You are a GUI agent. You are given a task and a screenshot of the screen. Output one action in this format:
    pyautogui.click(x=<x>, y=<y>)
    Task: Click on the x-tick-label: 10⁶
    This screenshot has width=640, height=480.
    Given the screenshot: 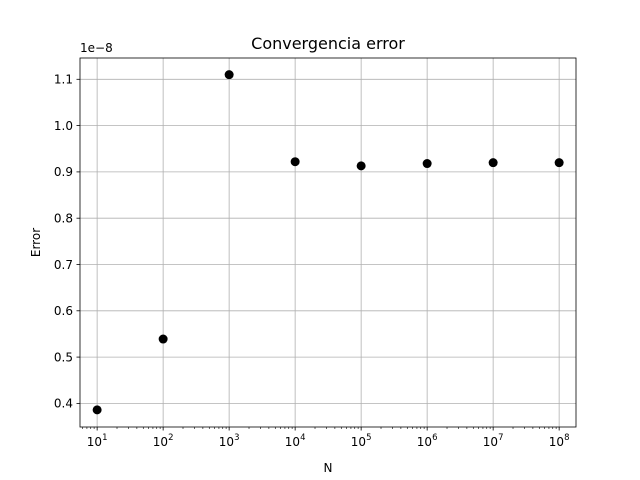 What is the action you would take?
    pyautogui.click(x=427, y=441)
    